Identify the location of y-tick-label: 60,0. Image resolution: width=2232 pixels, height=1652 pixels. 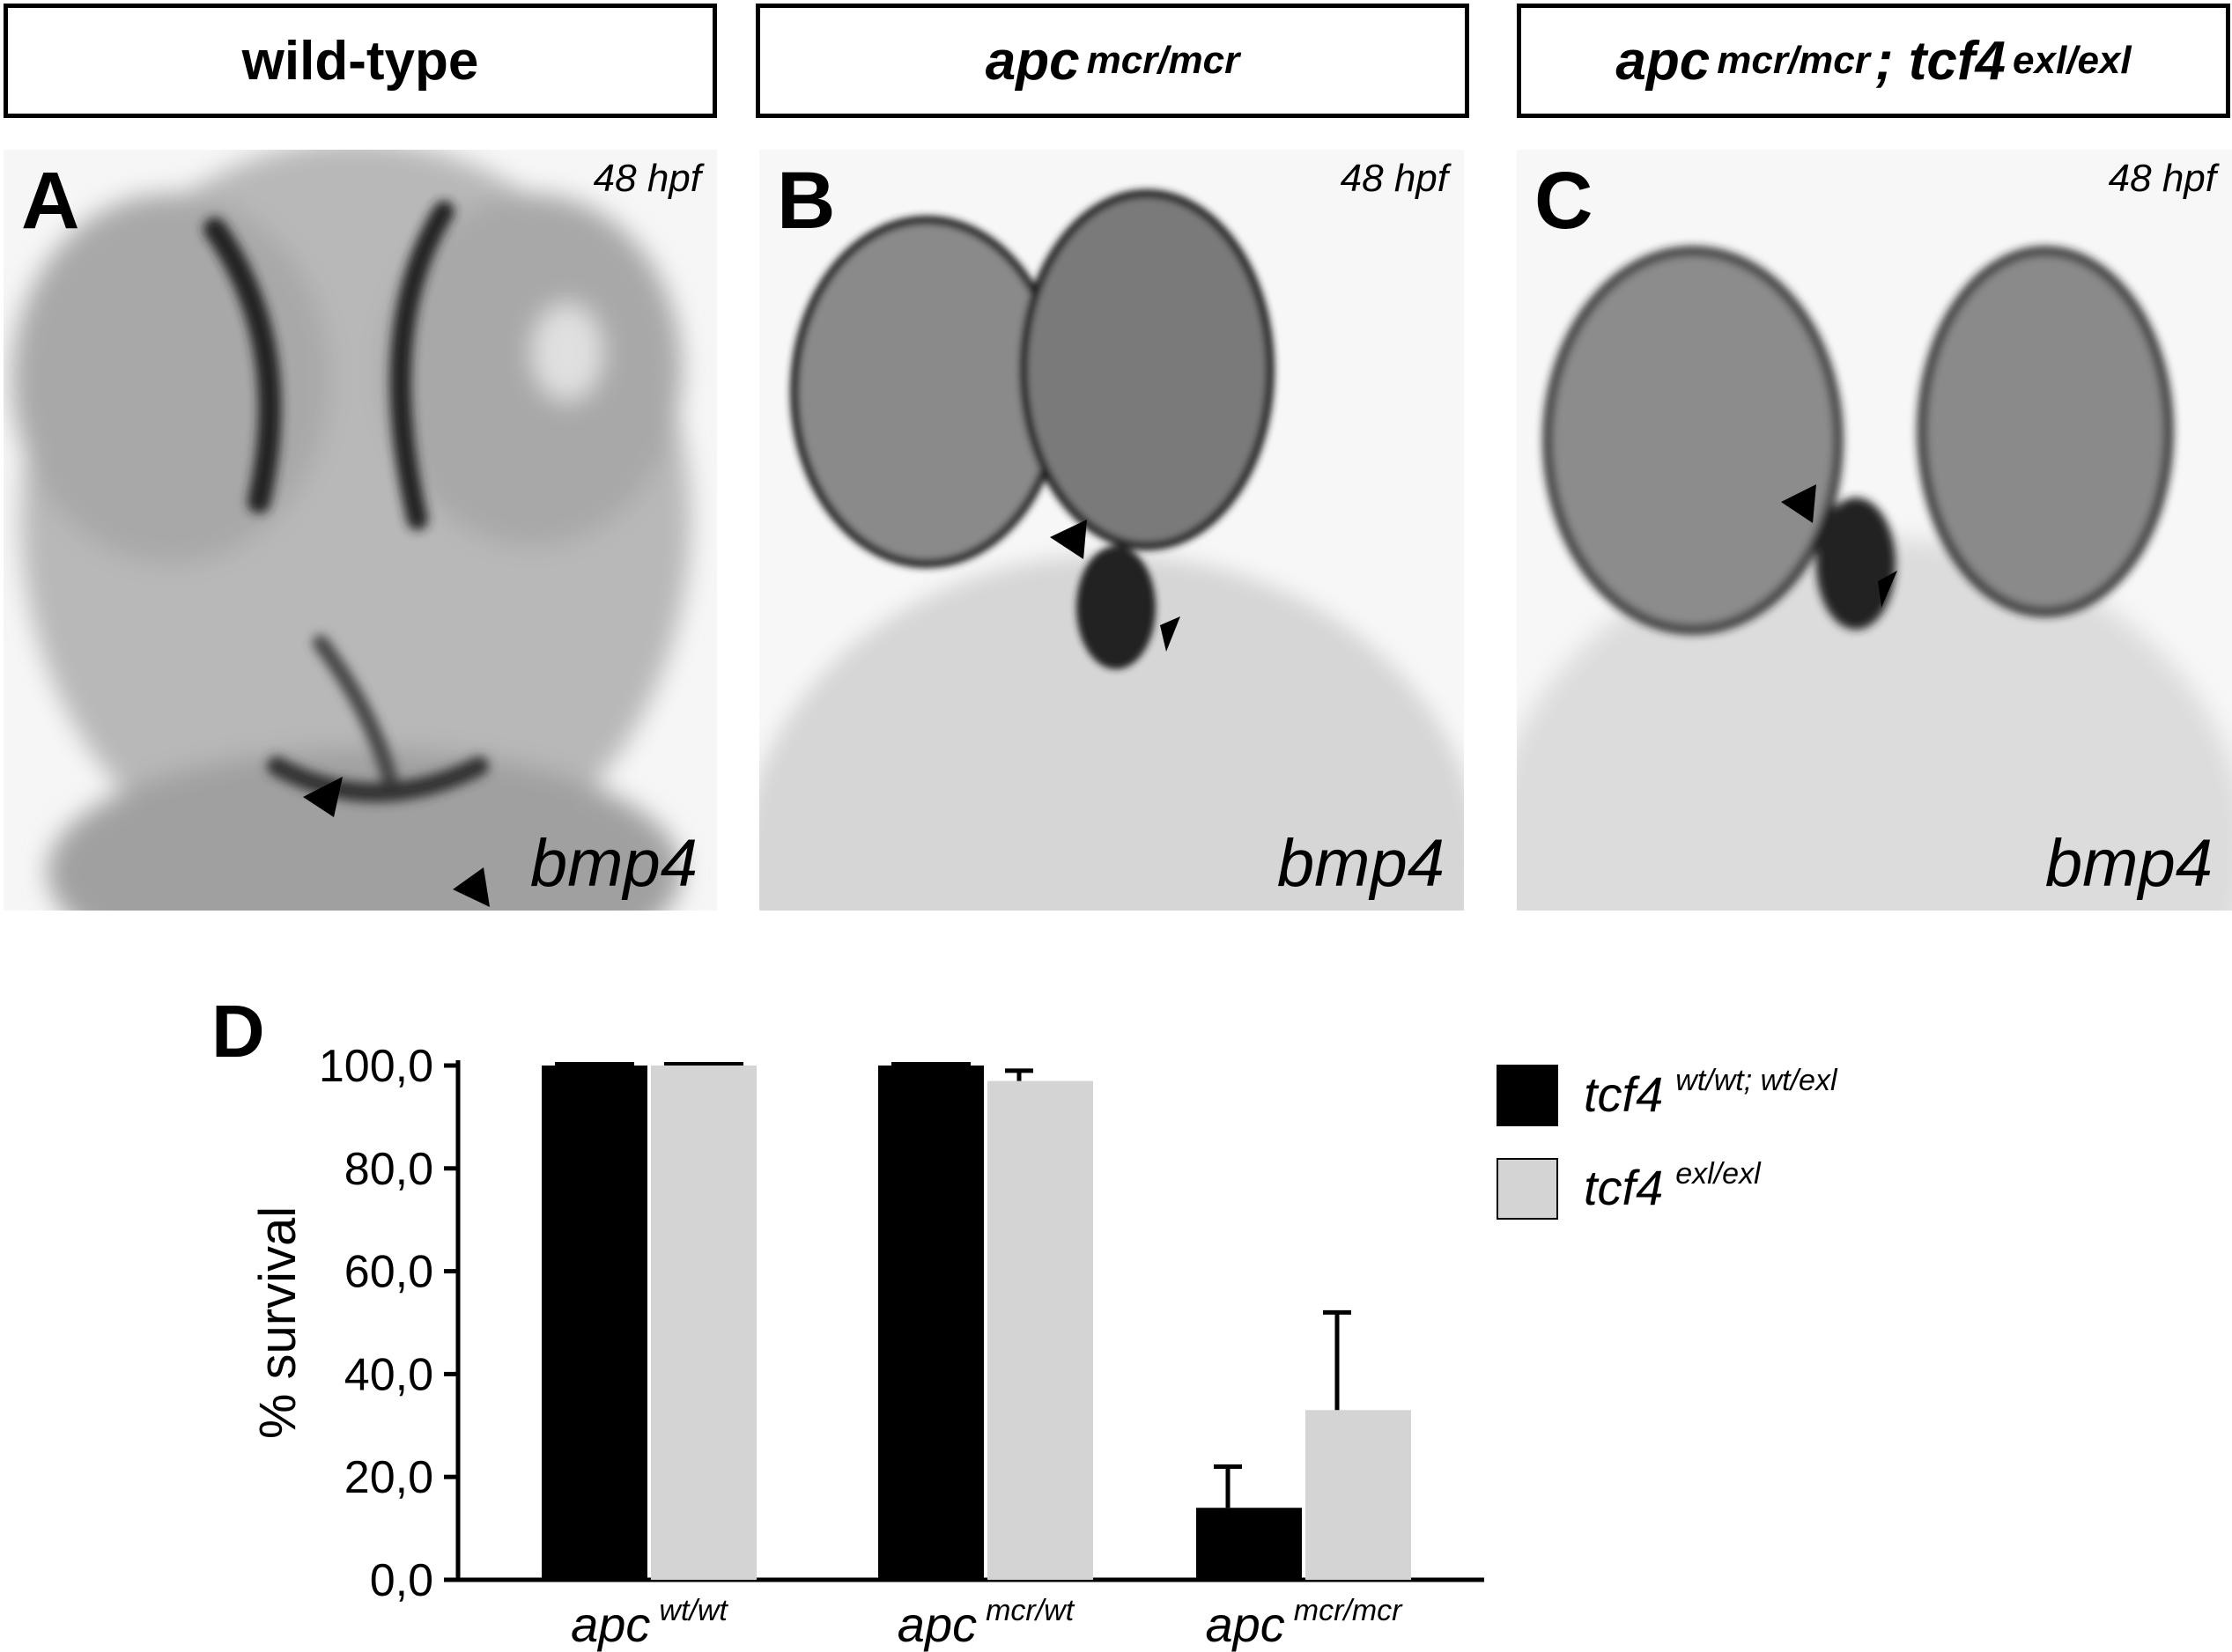
(388, 1272).